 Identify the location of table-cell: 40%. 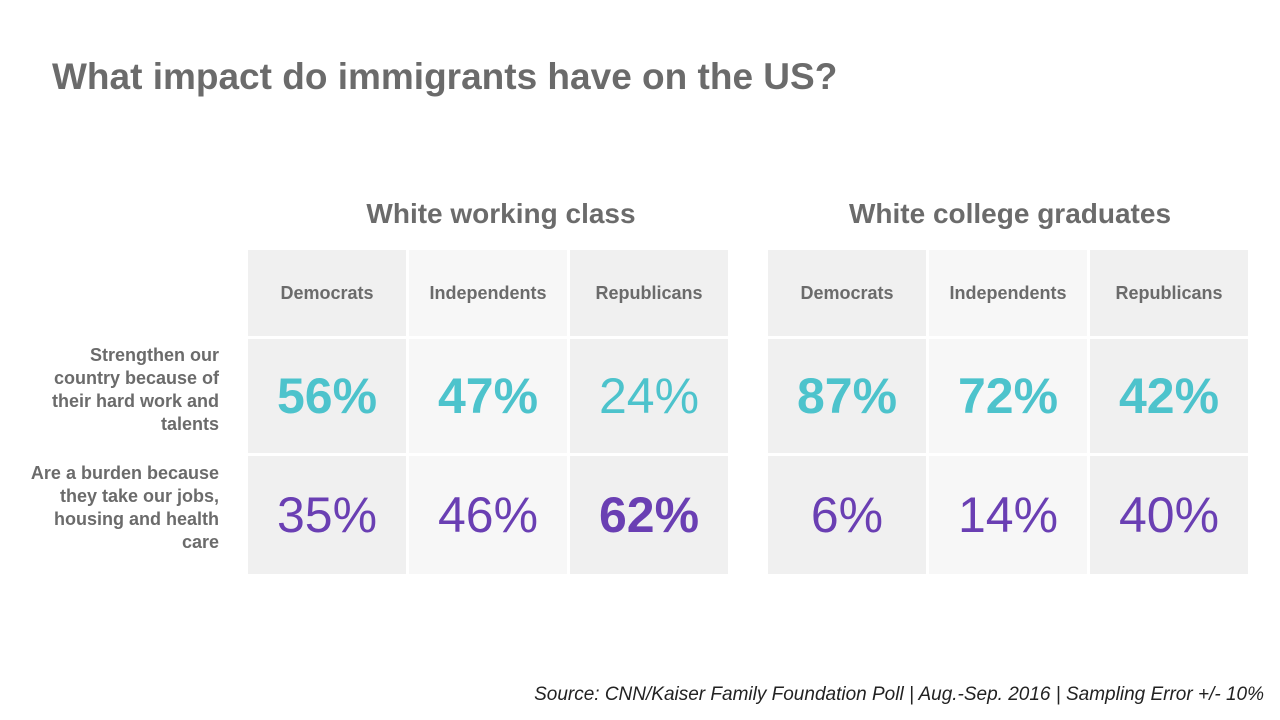
(1169, 515).